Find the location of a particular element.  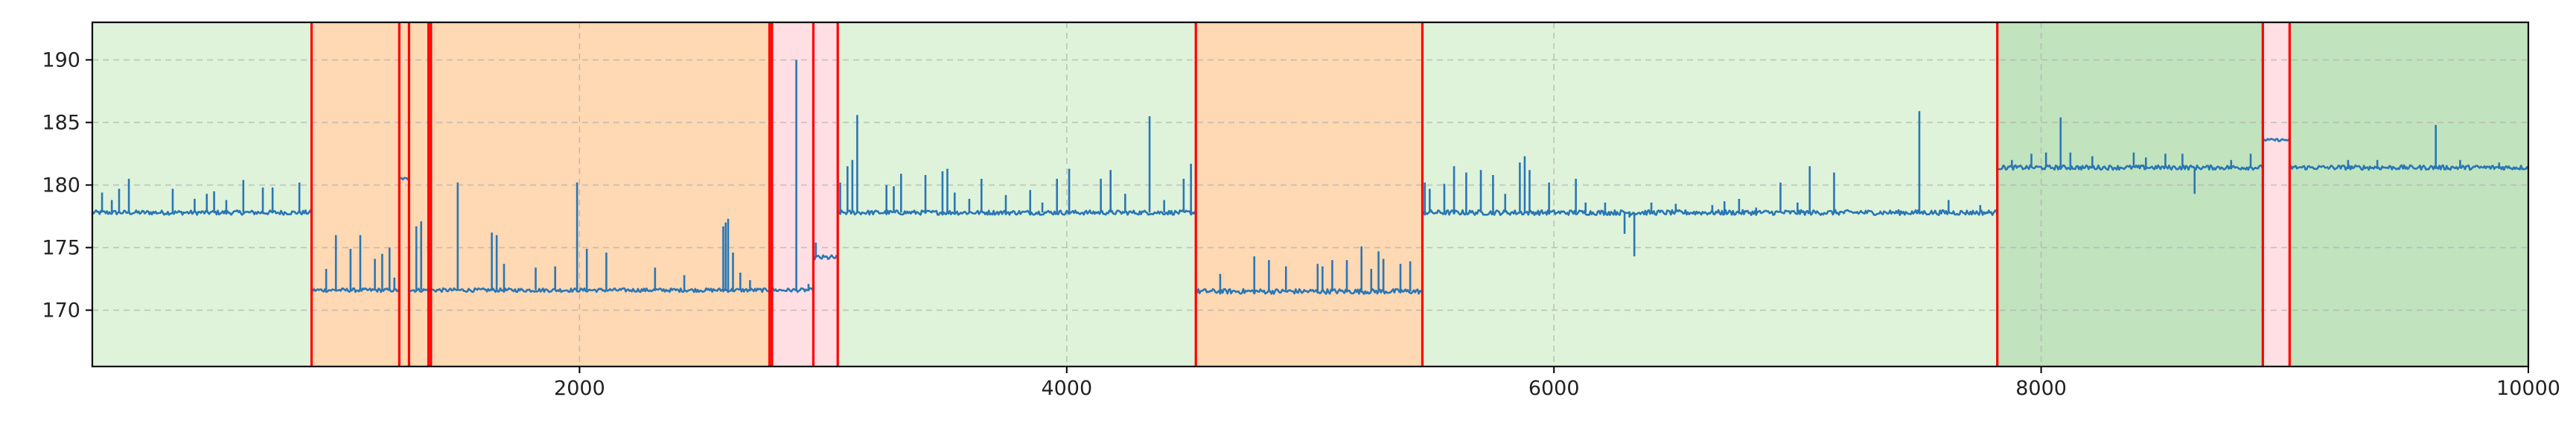

y-tick-label-0: 170 is located at coordinates (61, 310).